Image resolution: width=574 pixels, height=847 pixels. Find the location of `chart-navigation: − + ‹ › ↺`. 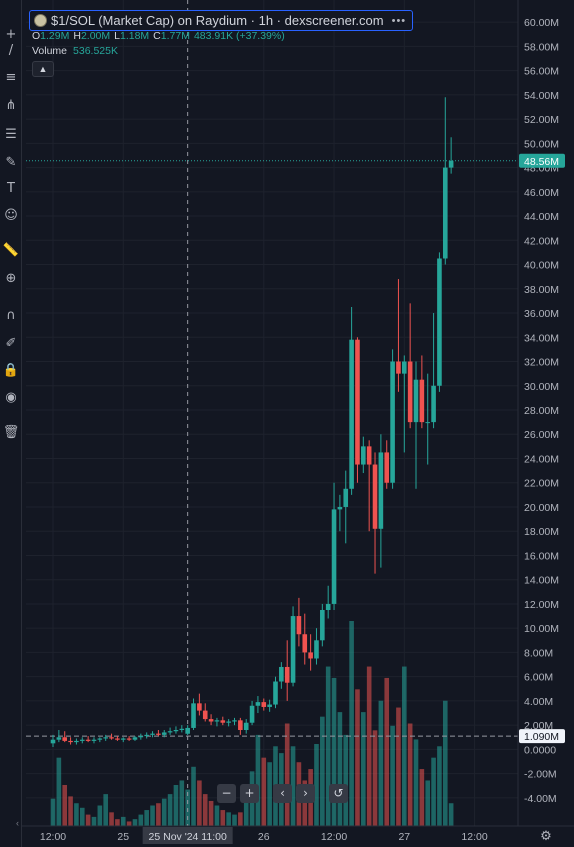

chart-navigation: − + ‹ › ↺ is located at coordinates (282, 793).